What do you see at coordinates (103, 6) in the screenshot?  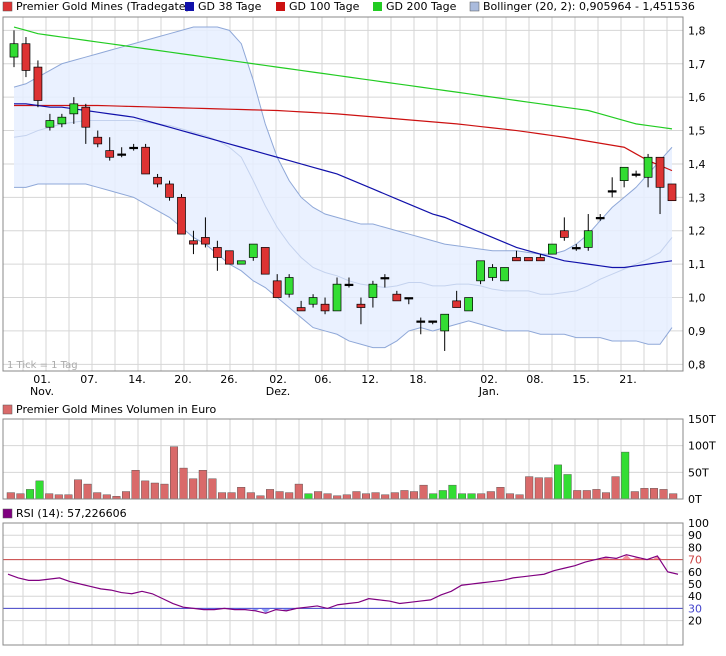 I see `svg-text: Premier Gold Mines (Tradegate)` at bounding box center [103, 6].